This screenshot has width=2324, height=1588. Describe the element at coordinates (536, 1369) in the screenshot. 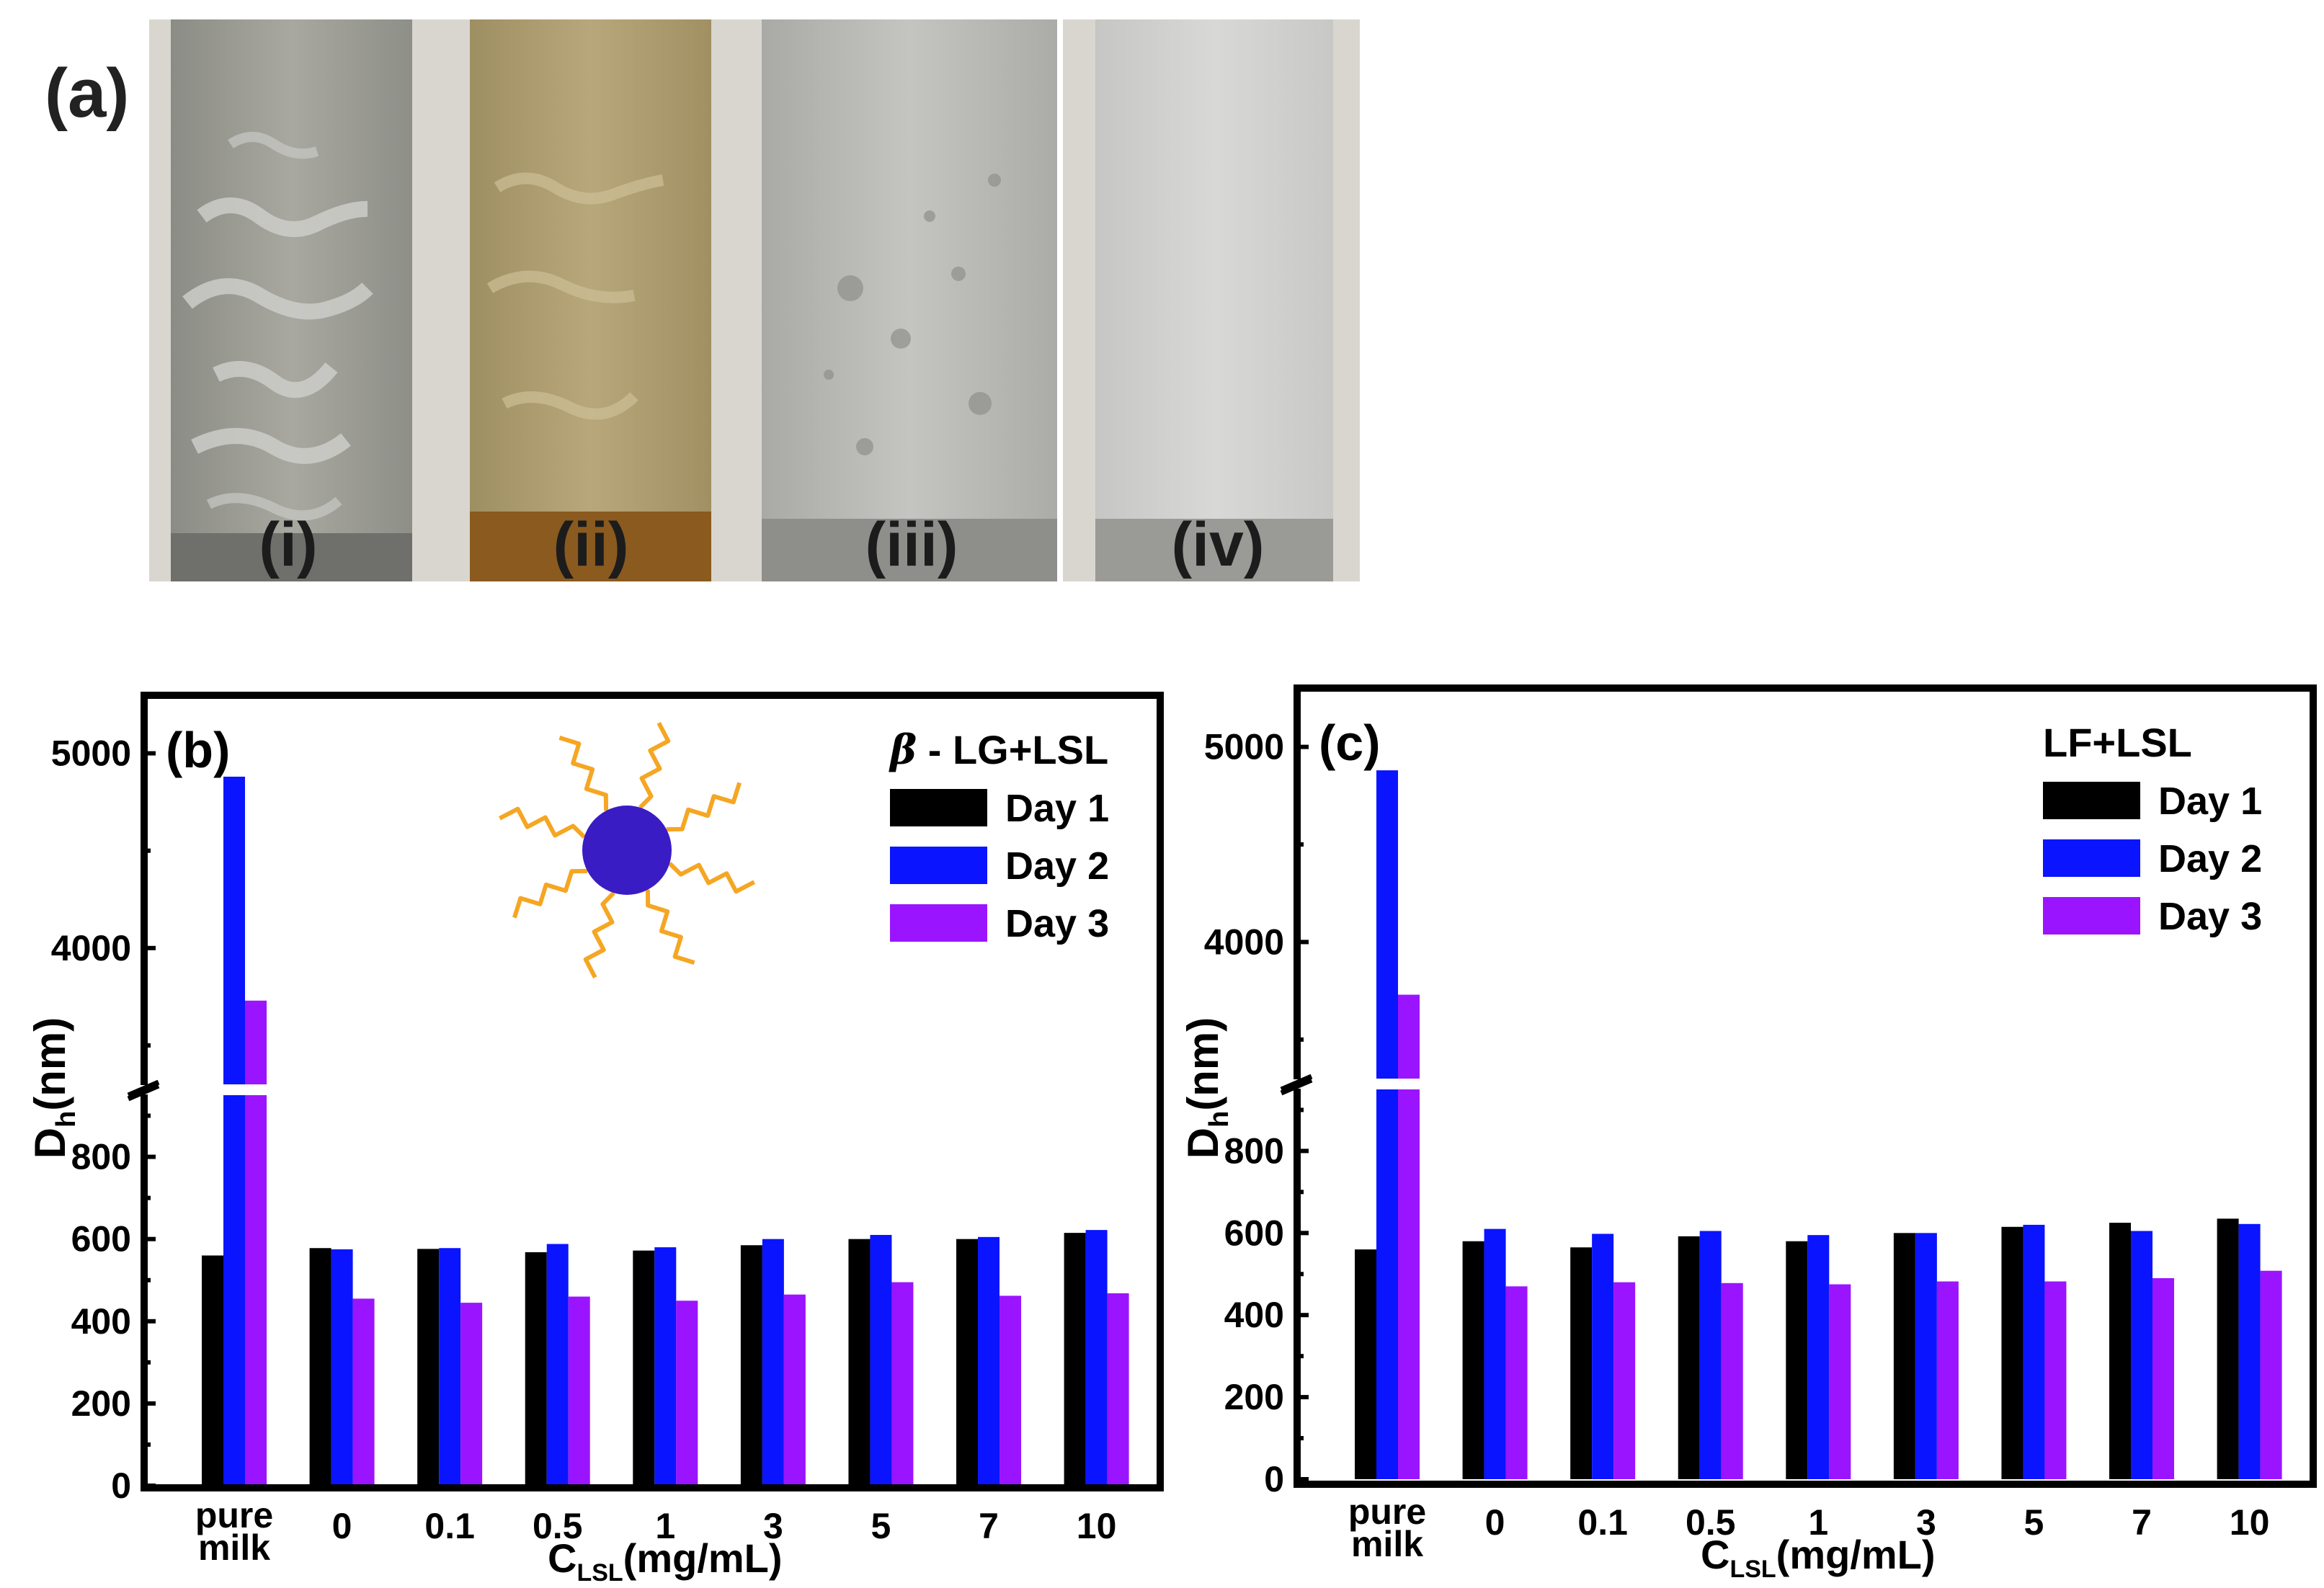

I see `bar-day1-cat3` at that location.